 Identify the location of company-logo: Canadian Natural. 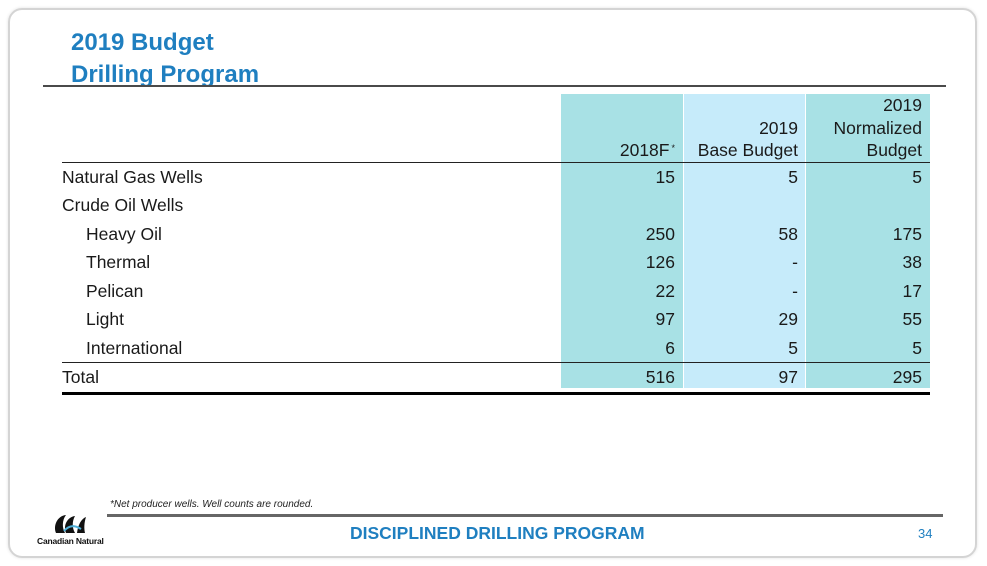
(73, 530).